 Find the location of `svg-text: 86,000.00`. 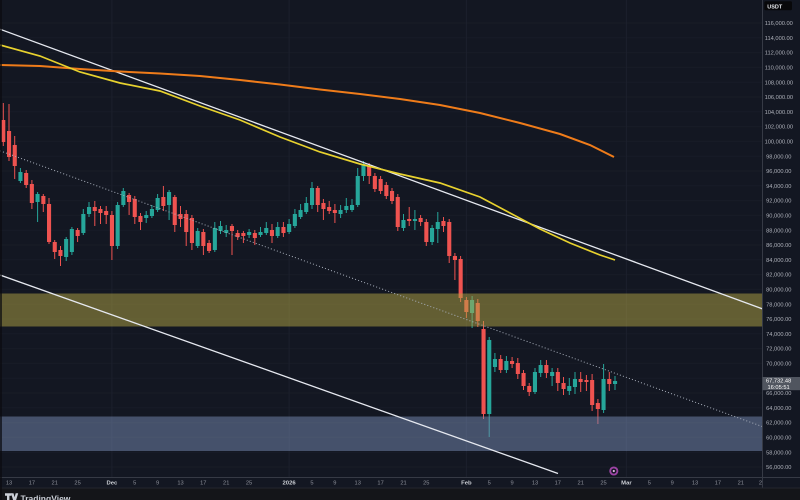

svg-text: 86,000.00 is located at coordinates (778, 246).